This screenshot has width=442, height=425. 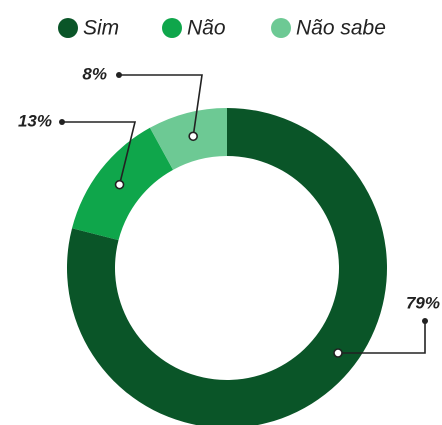 I want to click on data-label: 79%, so click(x=423, y=302).